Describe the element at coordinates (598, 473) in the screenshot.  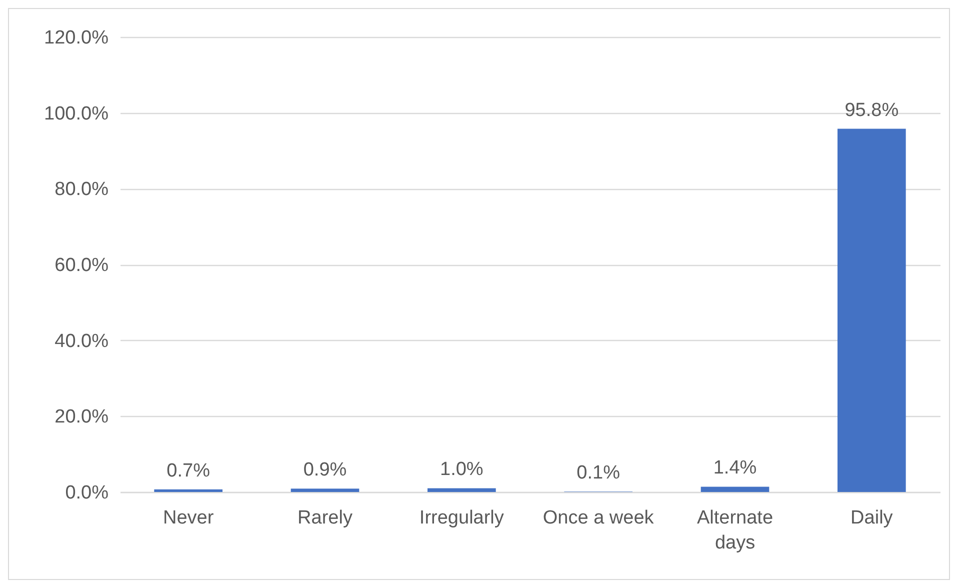
I see `data-label: 0.1%` at that location.